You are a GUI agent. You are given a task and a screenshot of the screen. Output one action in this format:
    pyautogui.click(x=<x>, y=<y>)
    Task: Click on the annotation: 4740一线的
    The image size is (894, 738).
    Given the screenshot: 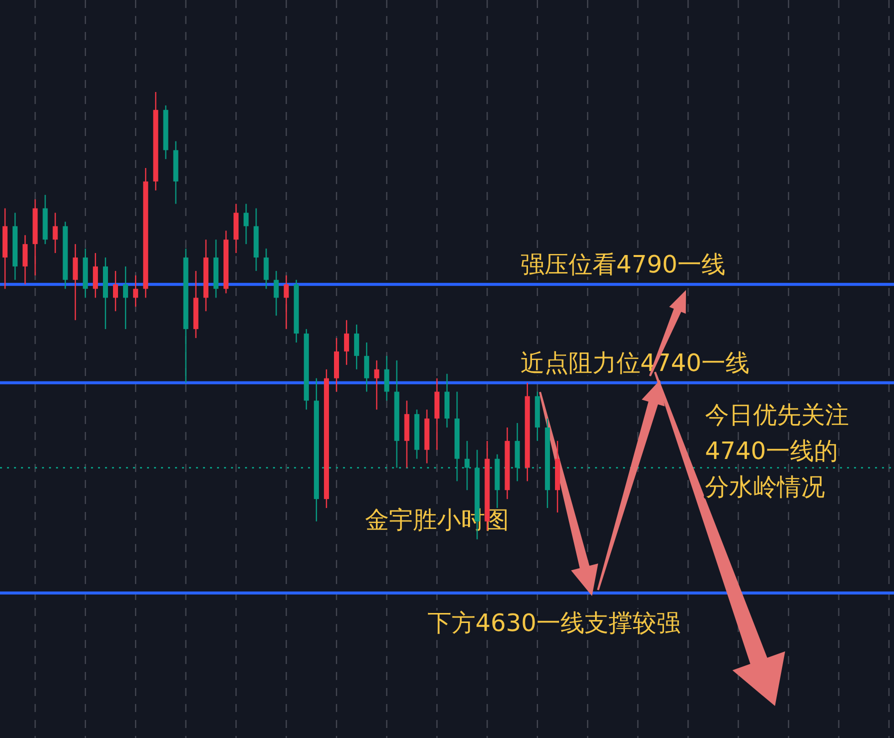 What is the action you would take?
    pyautogui.click(x=771, y=451)
    